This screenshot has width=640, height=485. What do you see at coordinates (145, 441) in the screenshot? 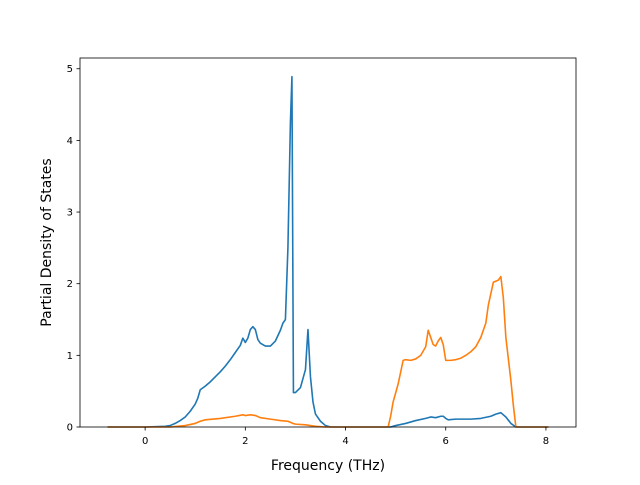
I see `x-tick-label: 0` at bounding box center [145, 441].